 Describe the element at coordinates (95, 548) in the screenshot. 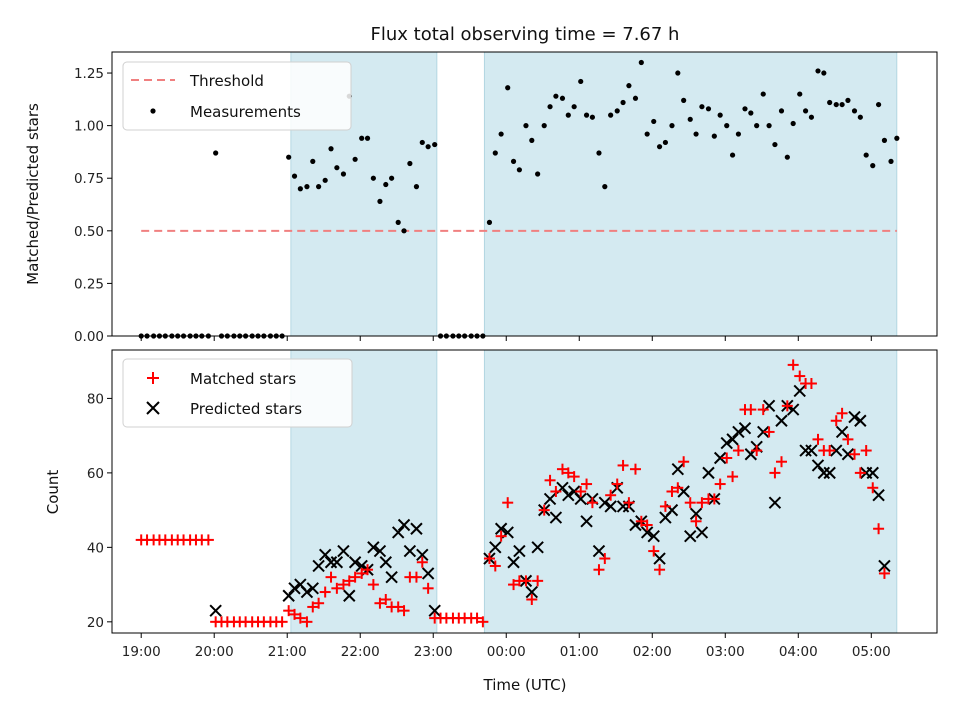

I see `bottom-y-tick-label: 40` at that location.